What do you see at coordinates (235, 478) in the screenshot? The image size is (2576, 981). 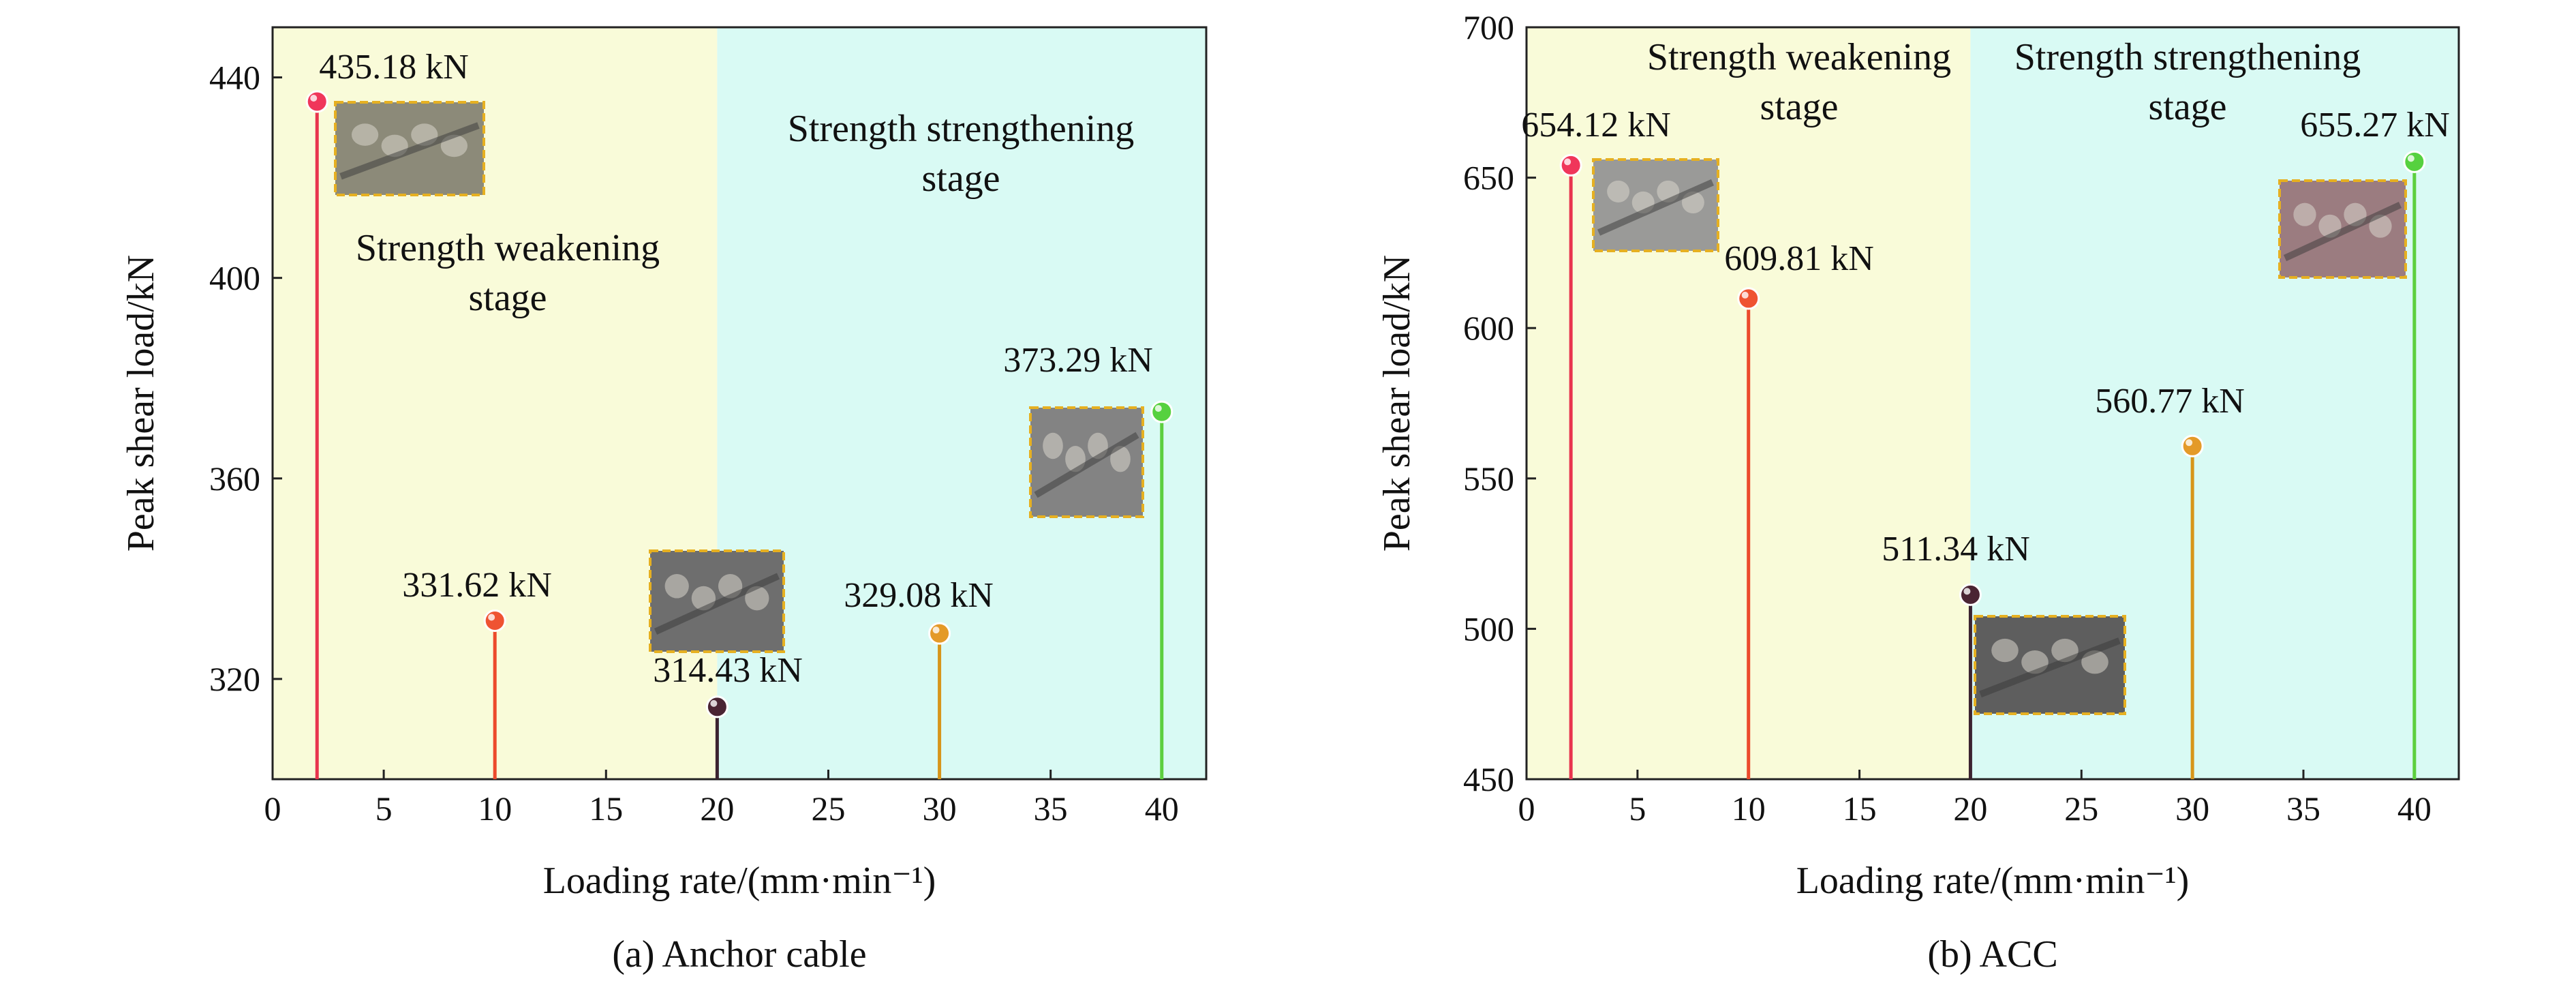 I see `y-tick-label: 360` at bounding box center [235, 478].